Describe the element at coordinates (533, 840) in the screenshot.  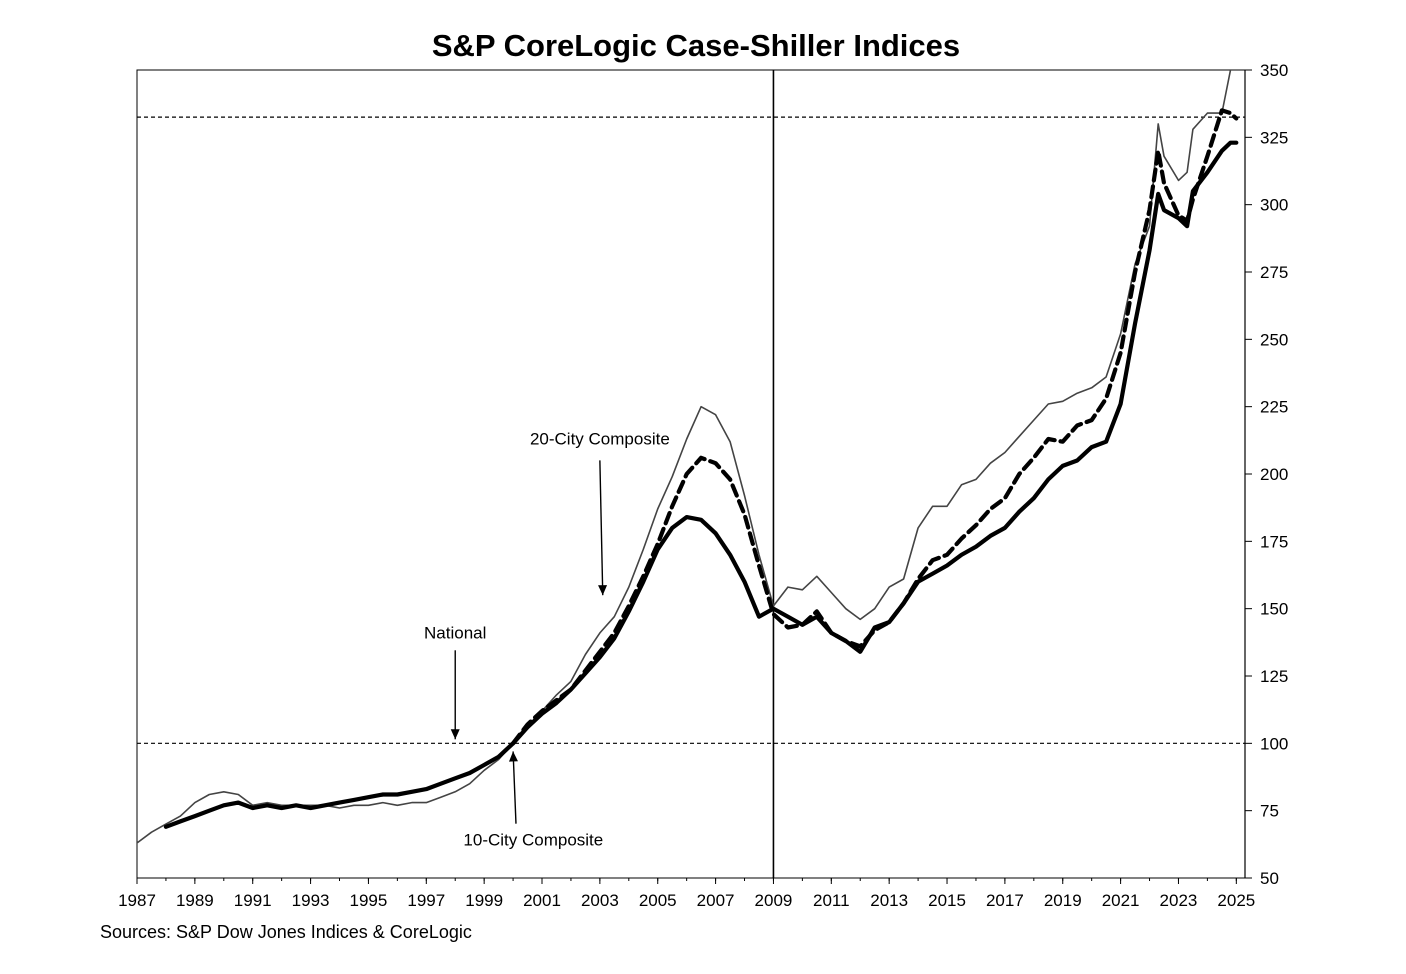
I see `annotation-10-city-composite: 10-City Composite` at that location.